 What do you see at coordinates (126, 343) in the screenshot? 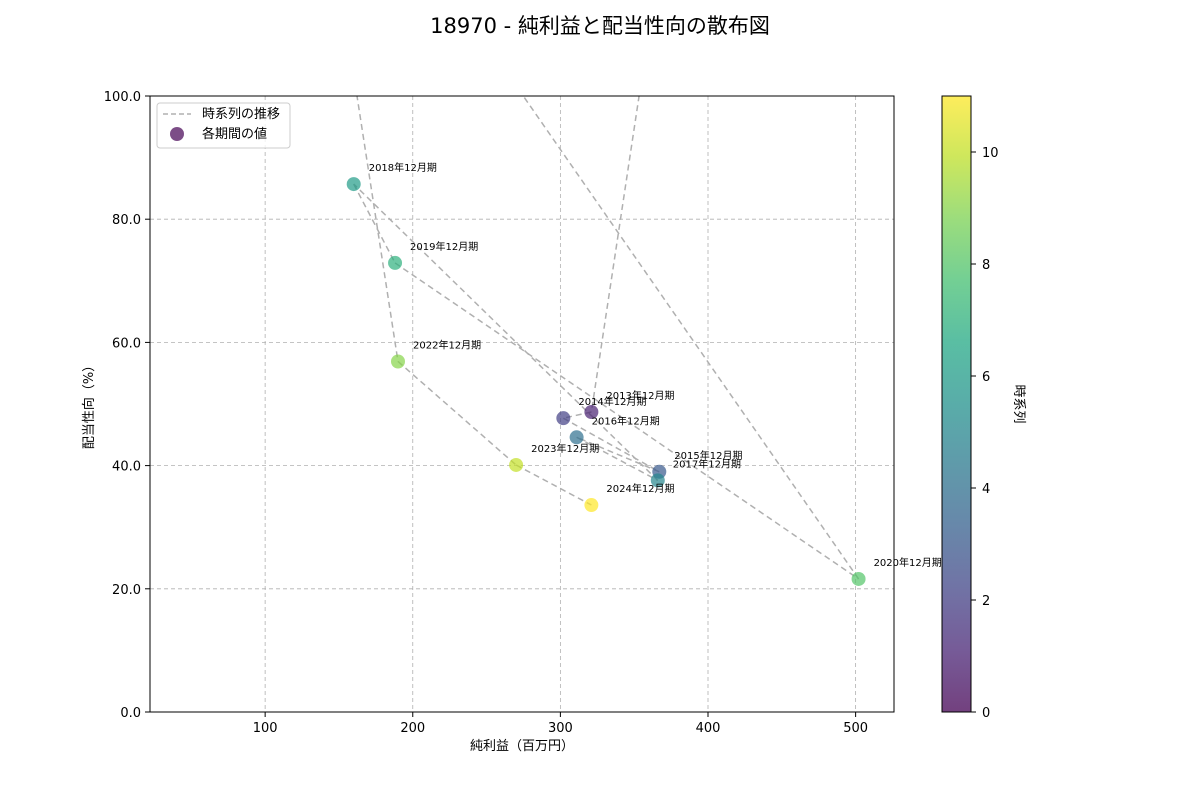
I see `y-tick-label: 60.0` at bounding box center [126, 343].